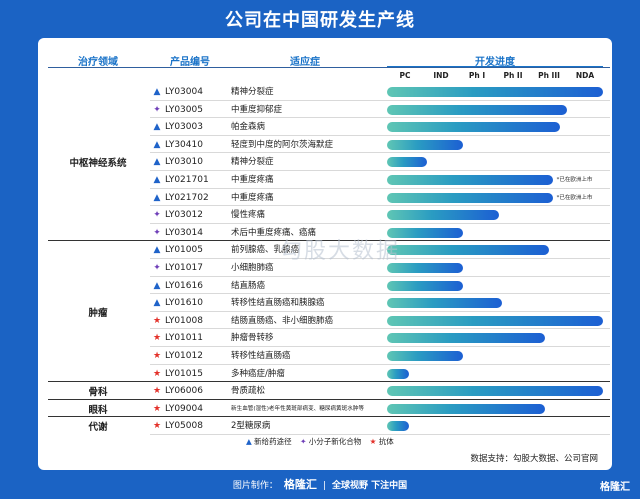 The height and width of the screenshot is (499, 640). What do you see at coordinates (251, 426) in the screenshot?
I see `indication: 2型糖尿病` at bounding box center [251, 426].